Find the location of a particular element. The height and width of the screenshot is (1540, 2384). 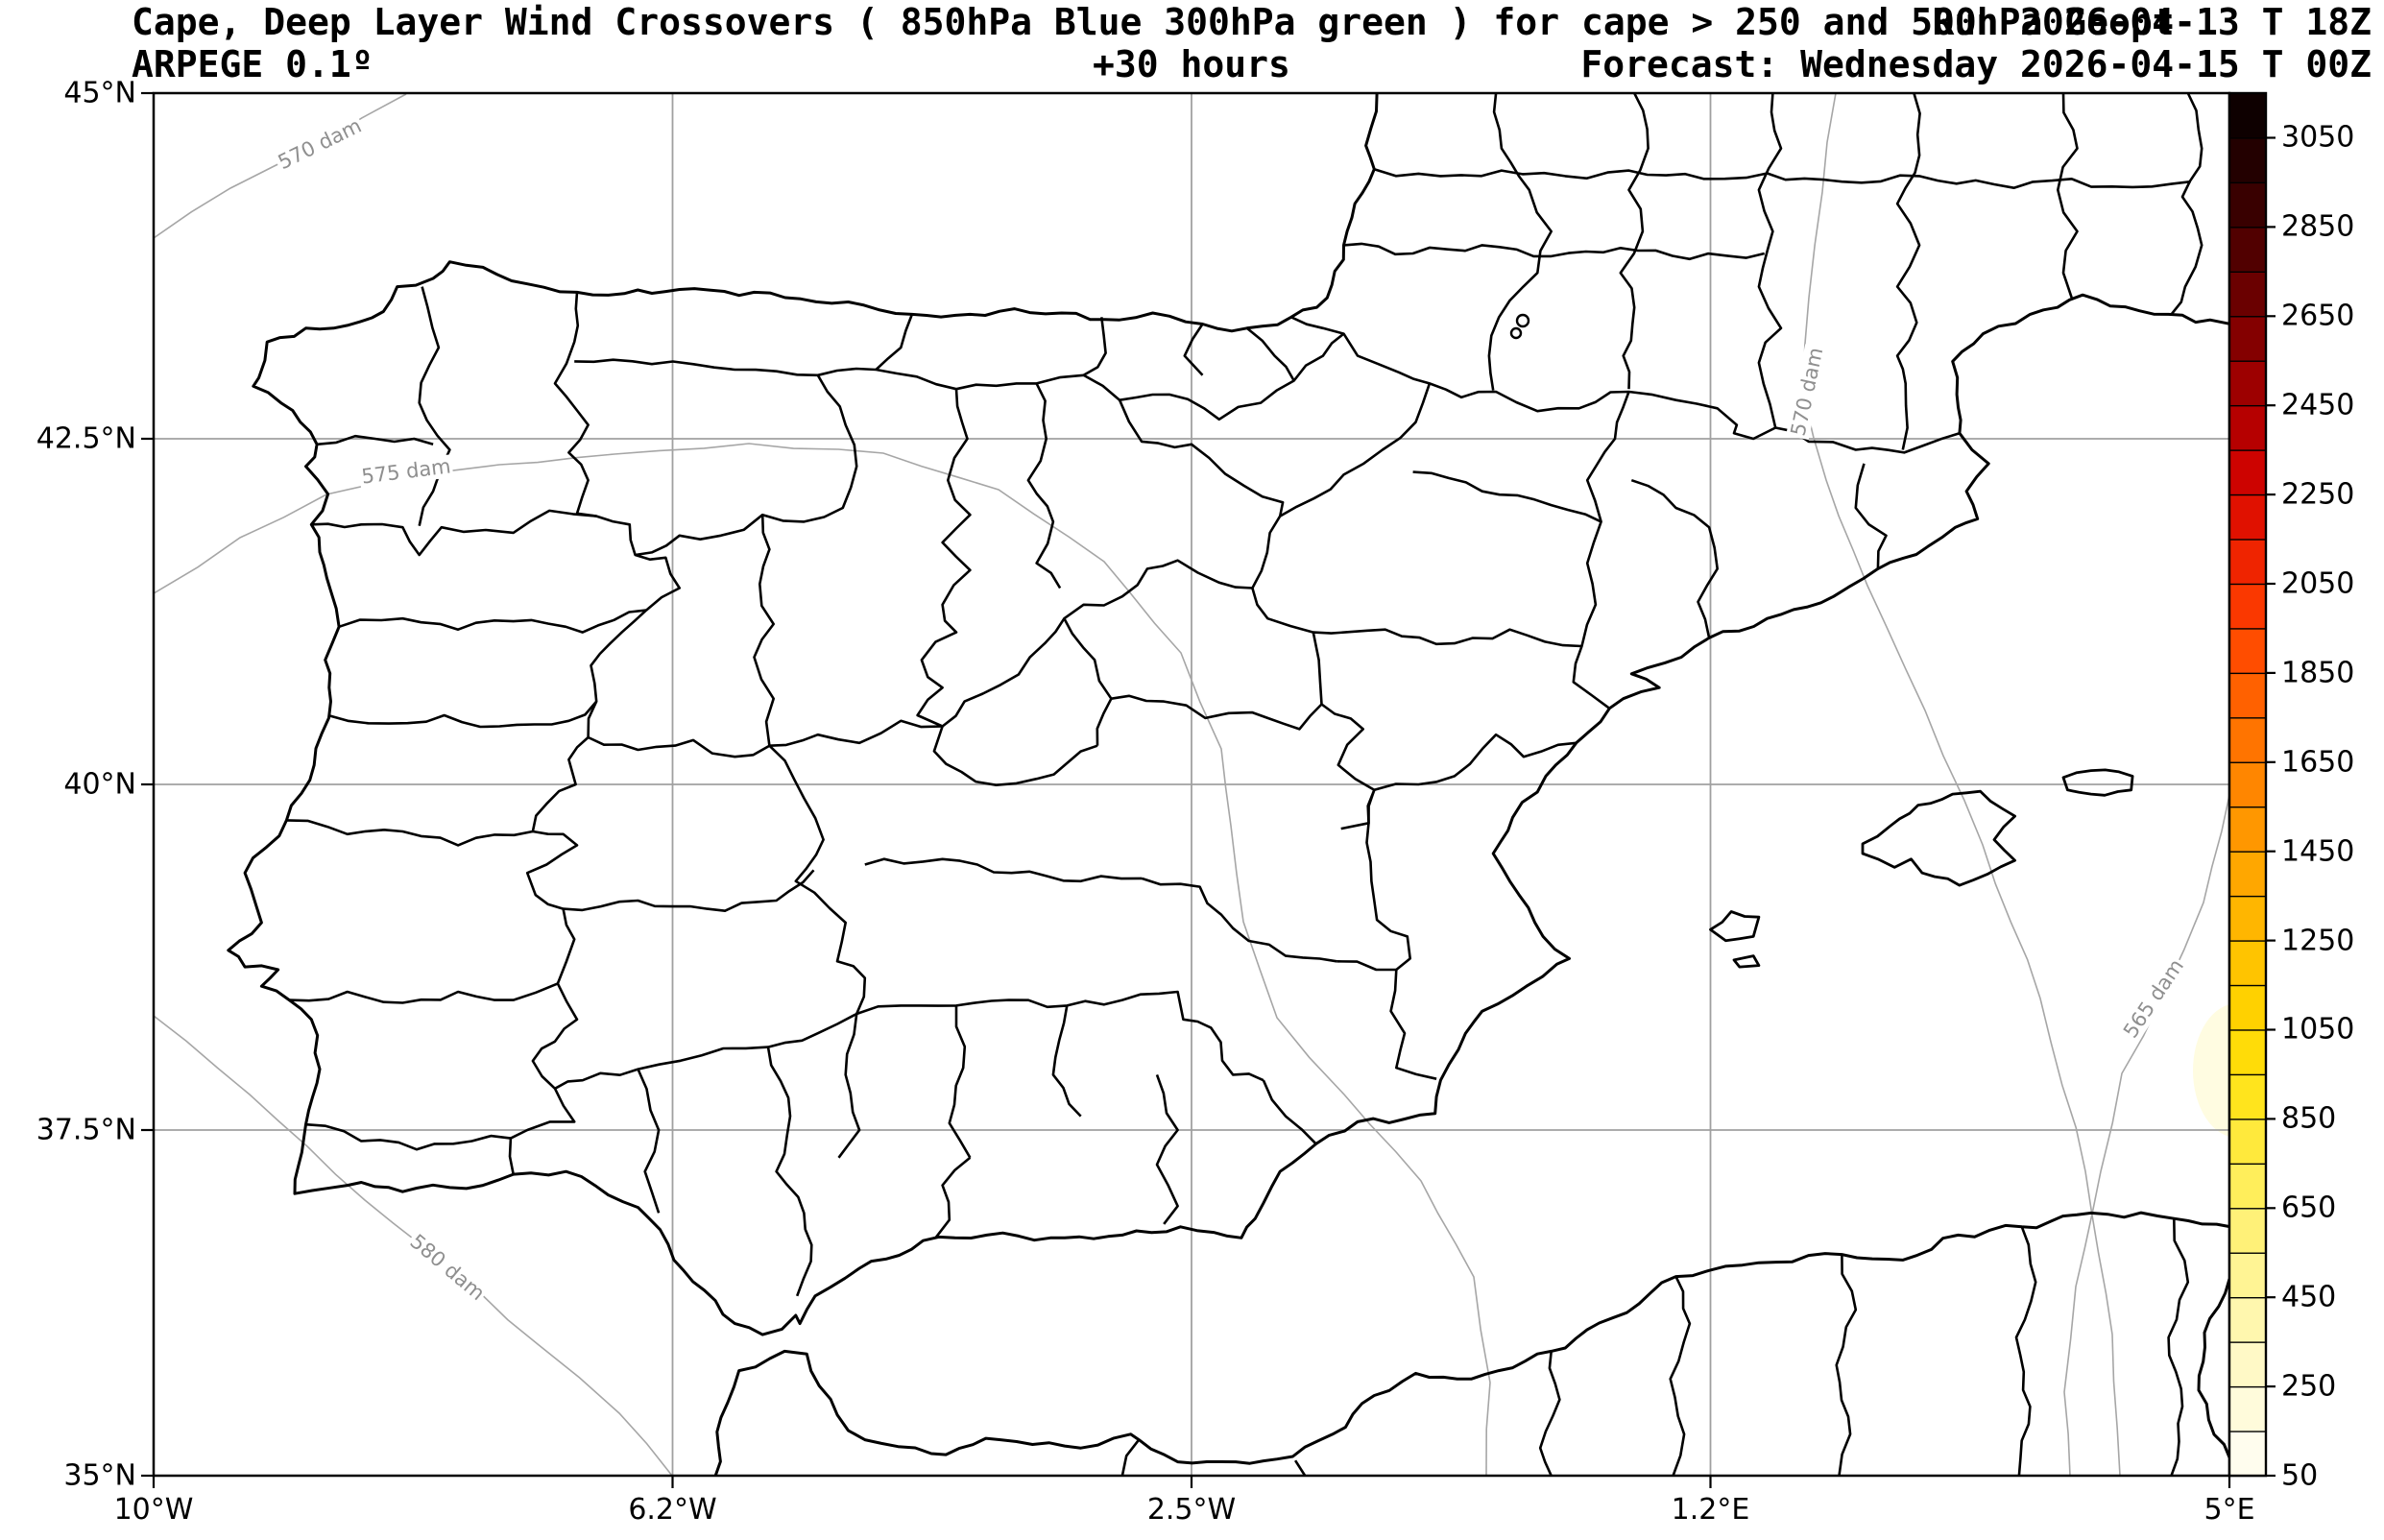

colorbar-tick-label: 2050 is located at coordinates (2318, 583).